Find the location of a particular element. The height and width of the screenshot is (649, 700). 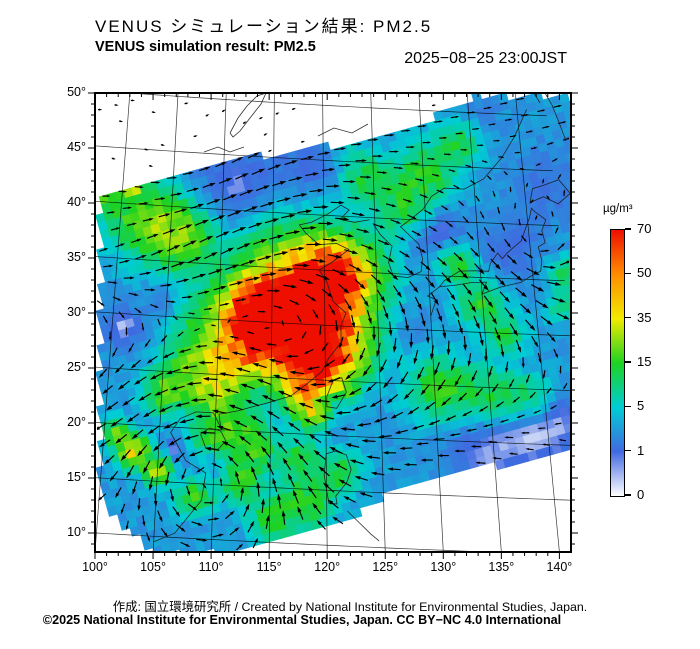

y-tick-label: 30° is located at coordinates (76, 312).